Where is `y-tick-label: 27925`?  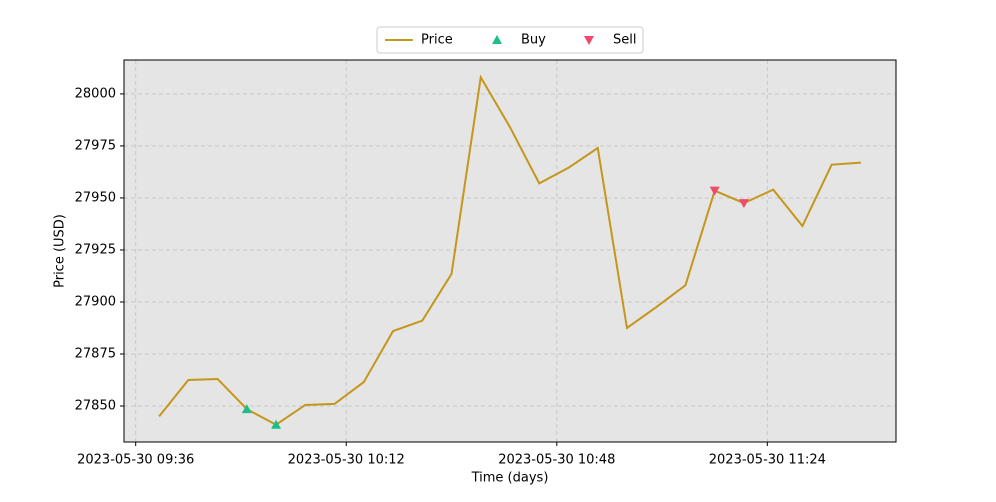 y-tick-label: 27925 is located at coordinates (95, 249).